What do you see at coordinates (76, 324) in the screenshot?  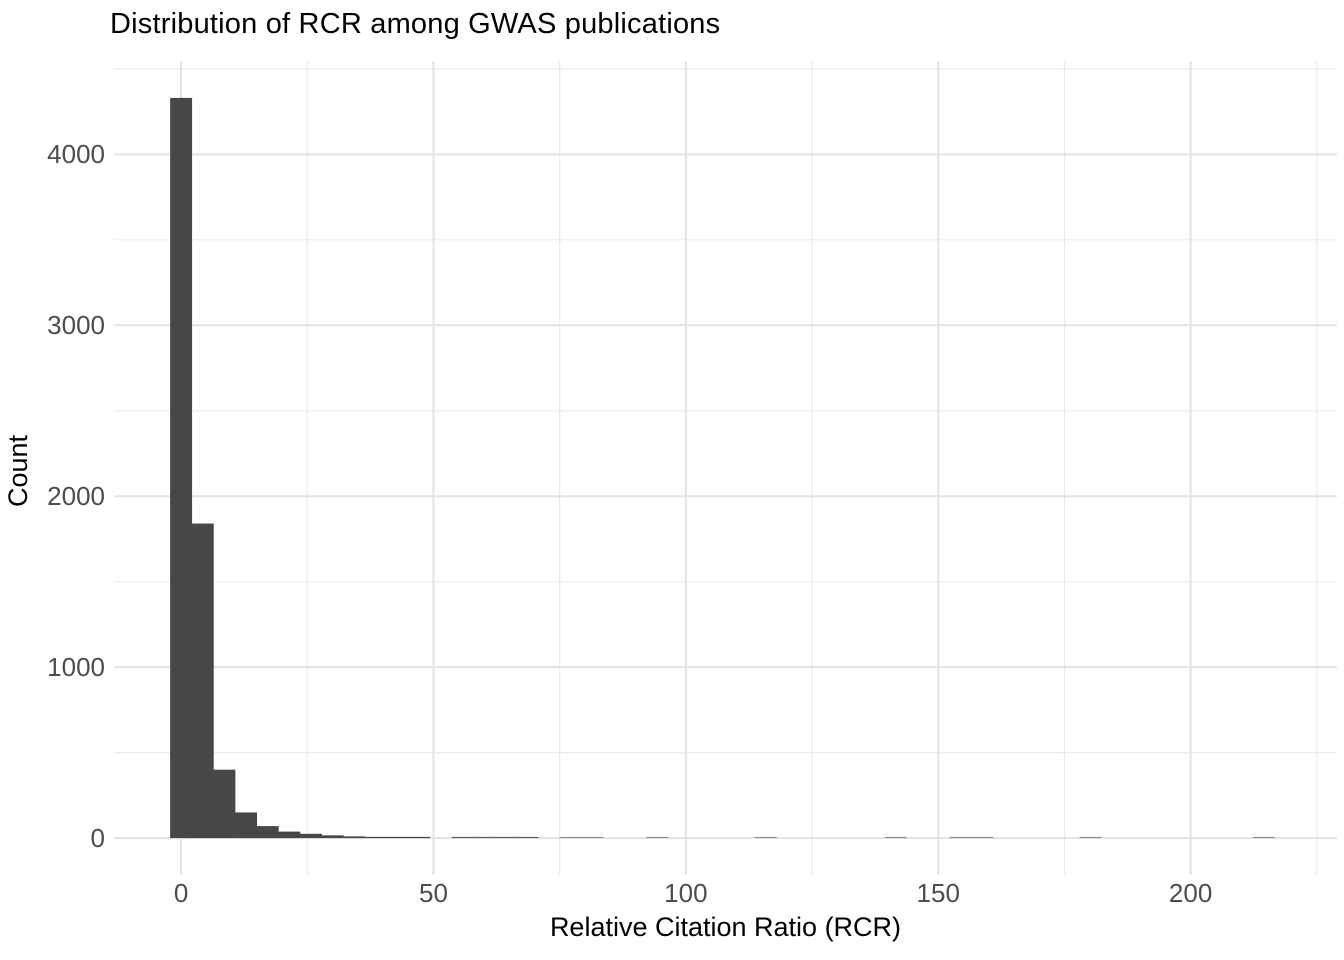 I see `y-tick-label: 3000` at bounding box center [76, 324].